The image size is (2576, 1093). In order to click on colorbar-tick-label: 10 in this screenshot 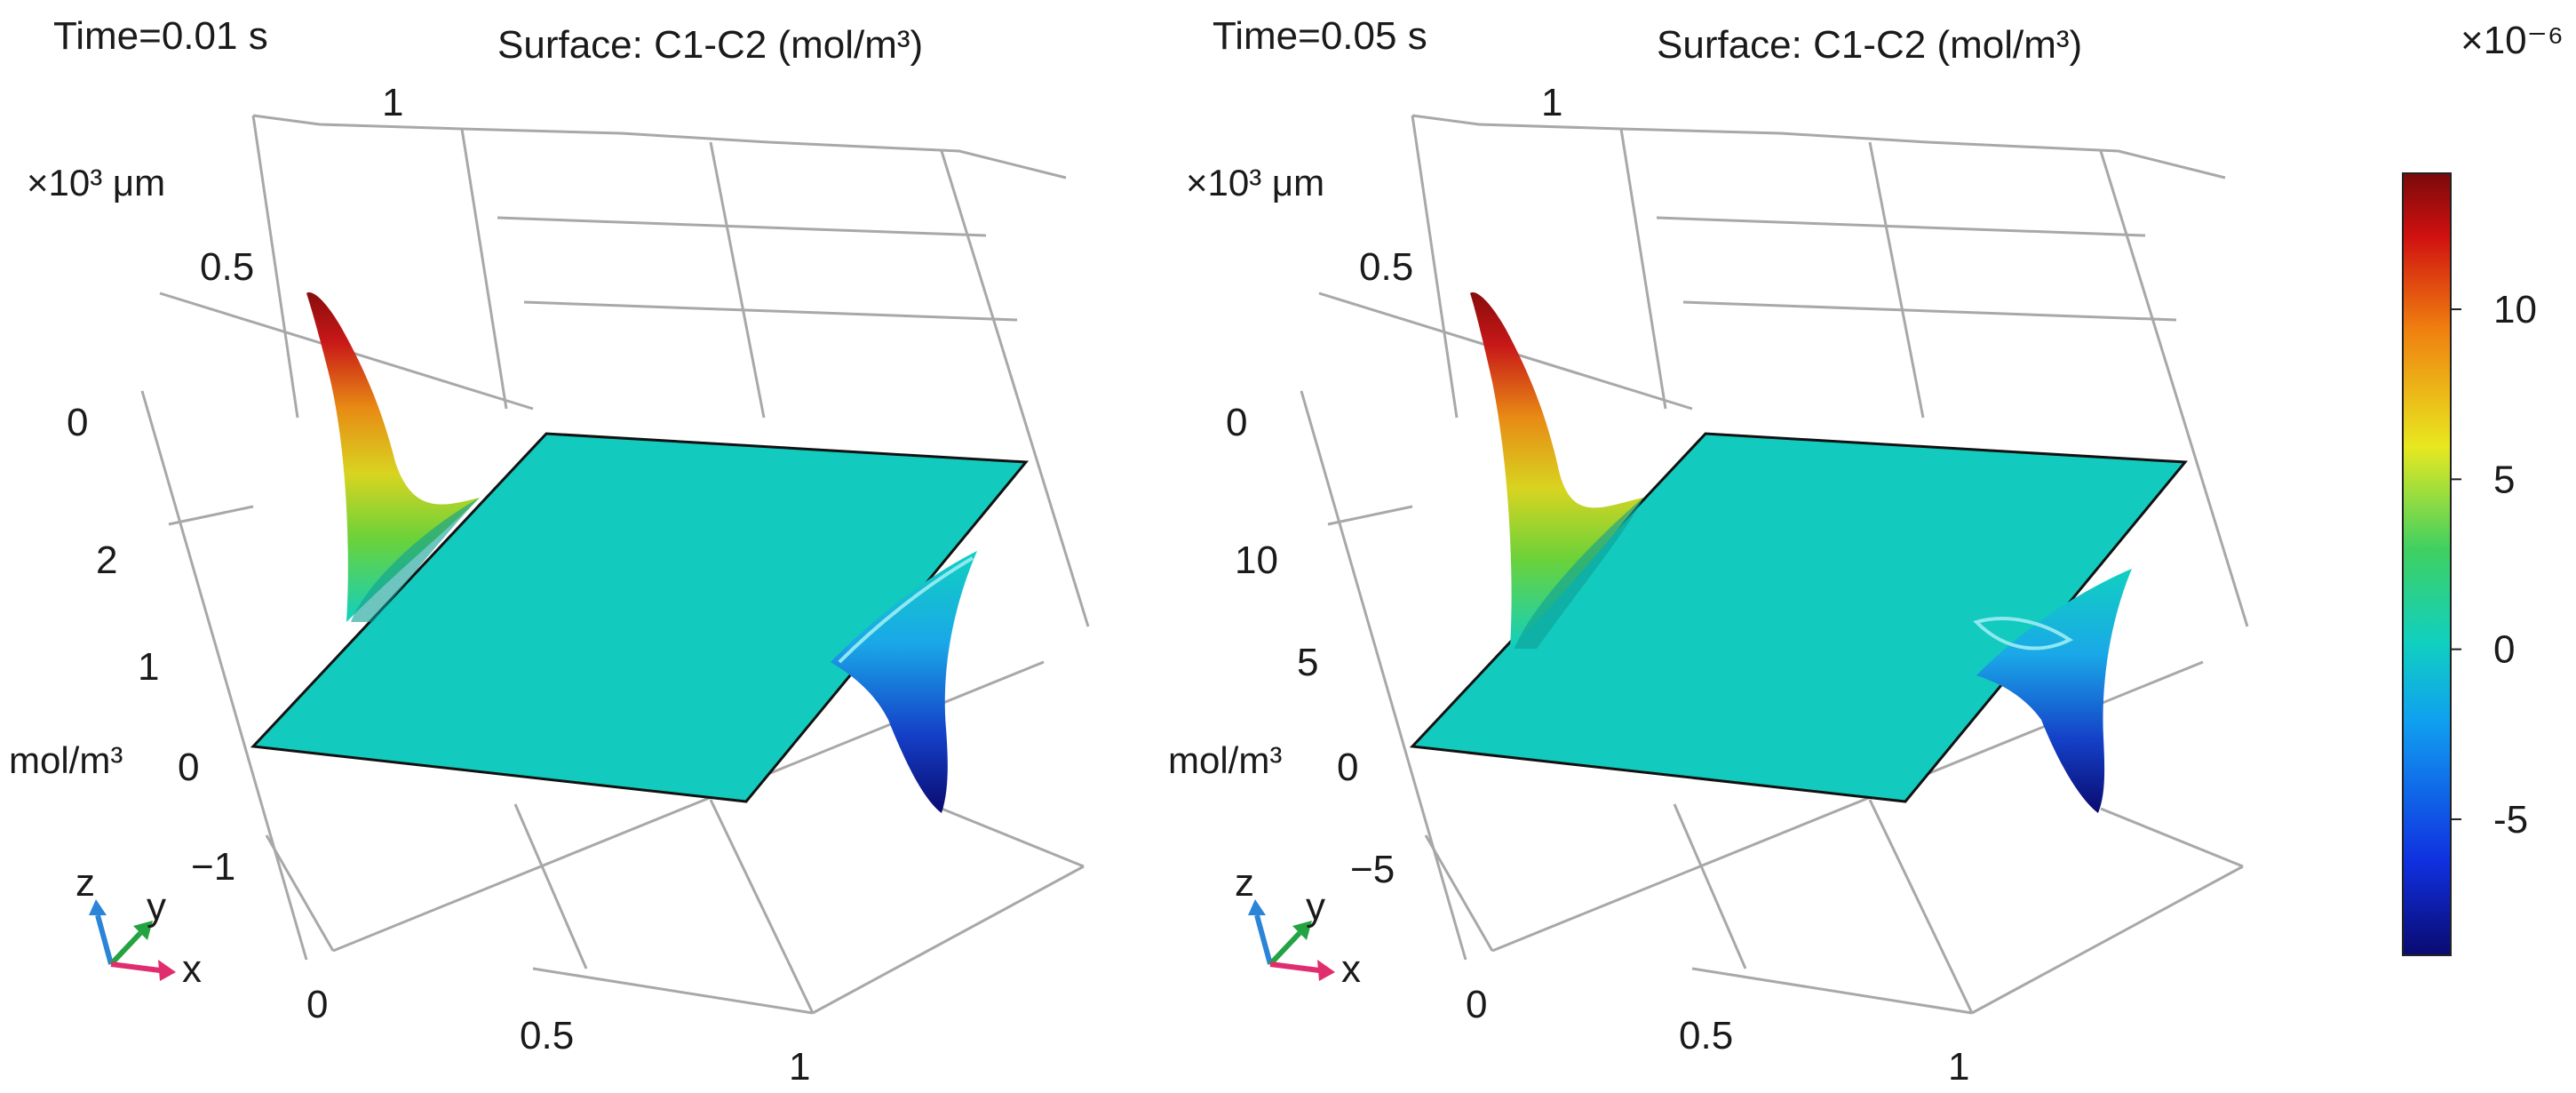, I will do `click(2515, 309)`.